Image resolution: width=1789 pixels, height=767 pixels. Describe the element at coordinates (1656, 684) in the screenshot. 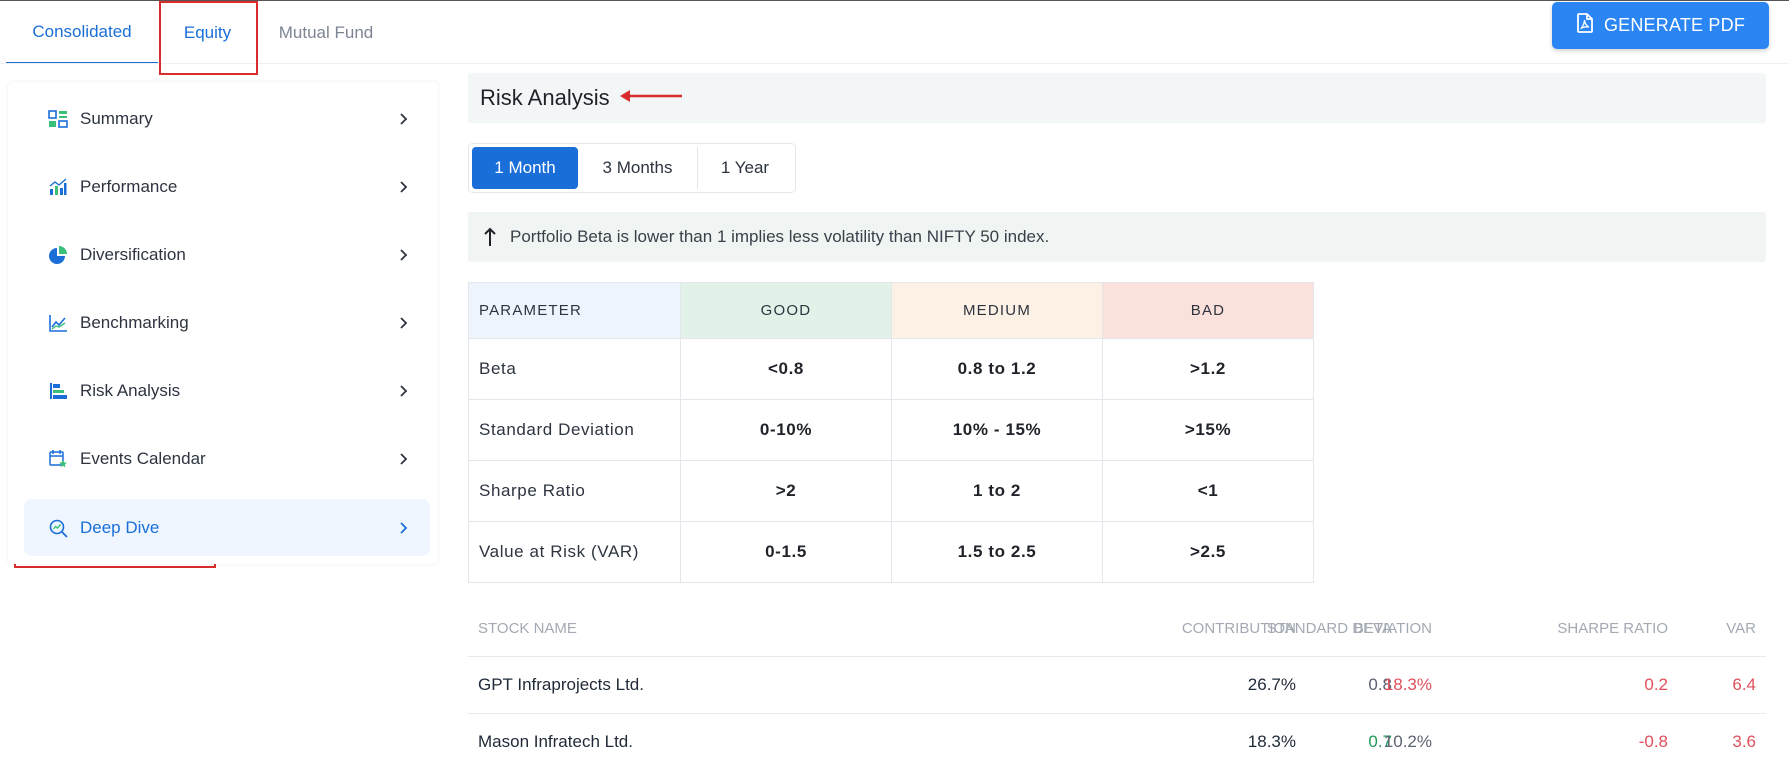

I see `stock-sharpe-ratio: 0.2` at that location.